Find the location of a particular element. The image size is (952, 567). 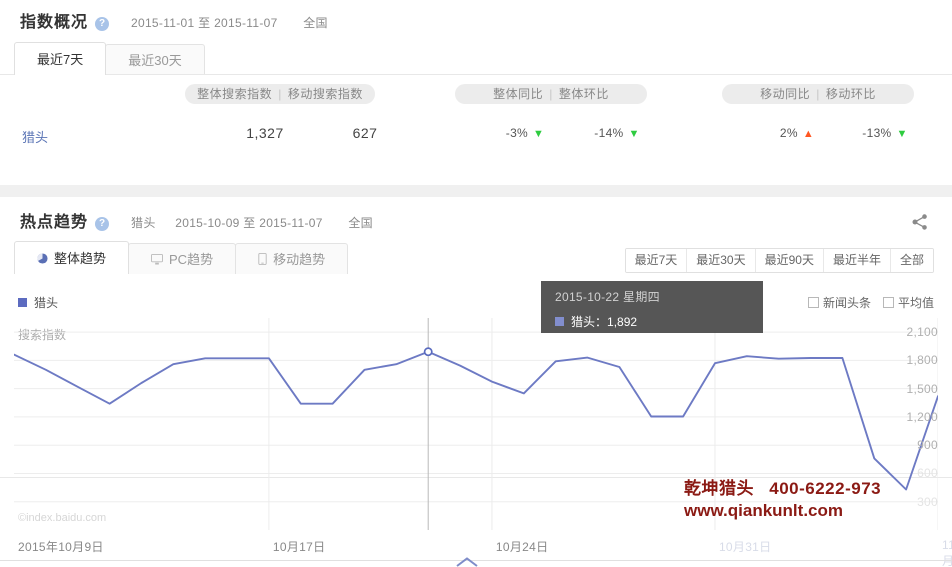

checkbox-news-headline-label: 新闻头条 is located at coordinates (846, 303).